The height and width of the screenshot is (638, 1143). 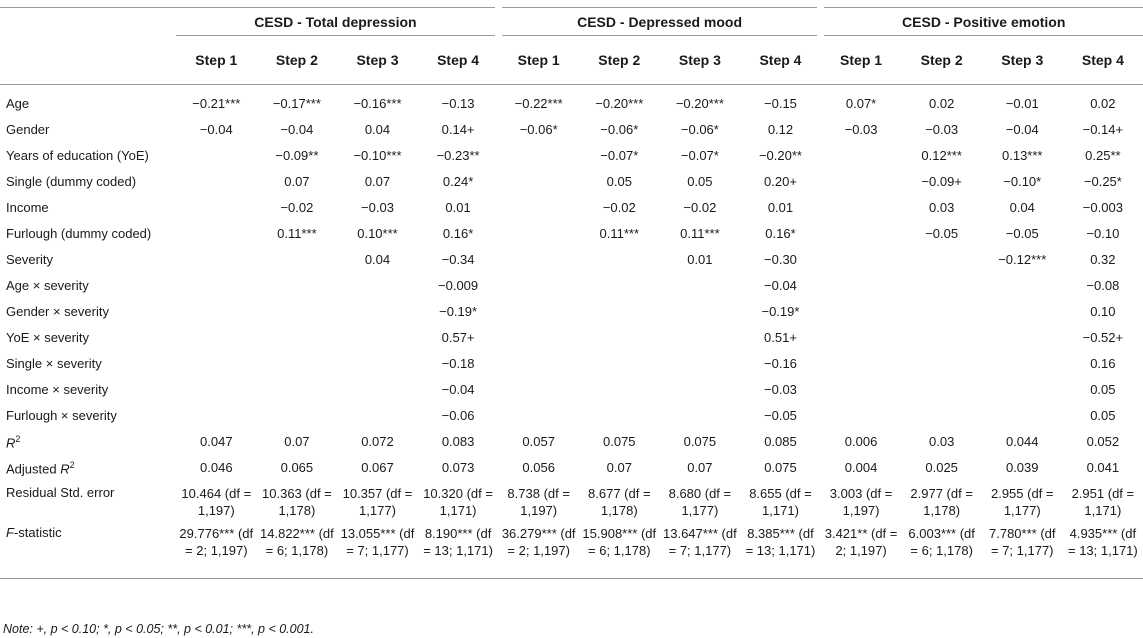 What do you see at coordinates (780, 501) in the screenshot?
I see `table-cell: 8.655 (df = 1,171)` at bounding box center [780, 501].